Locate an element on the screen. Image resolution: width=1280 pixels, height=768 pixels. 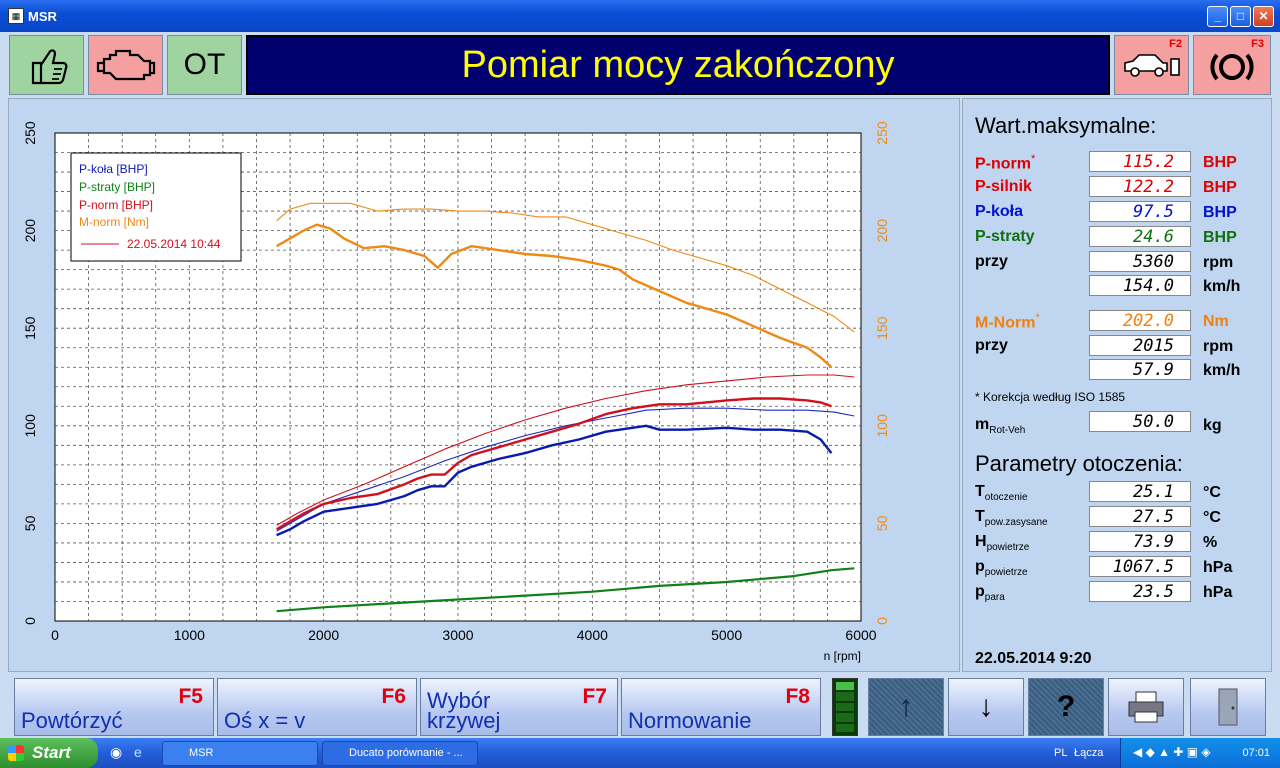
ambient-row-label: Tpow.zasysane is located at coordinates (1011, 518).